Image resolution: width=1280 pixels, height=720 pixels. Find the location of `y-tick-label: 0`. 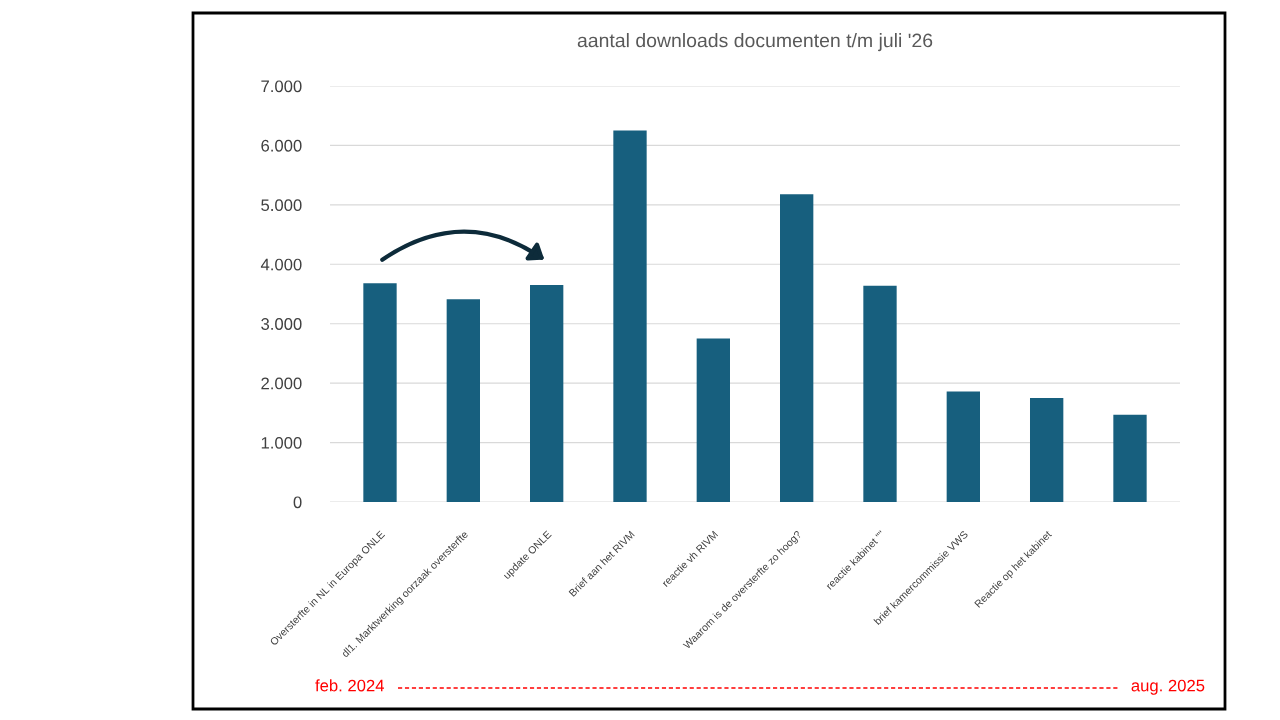

y-tick-label: 0 is located at coordinates (297, 502).